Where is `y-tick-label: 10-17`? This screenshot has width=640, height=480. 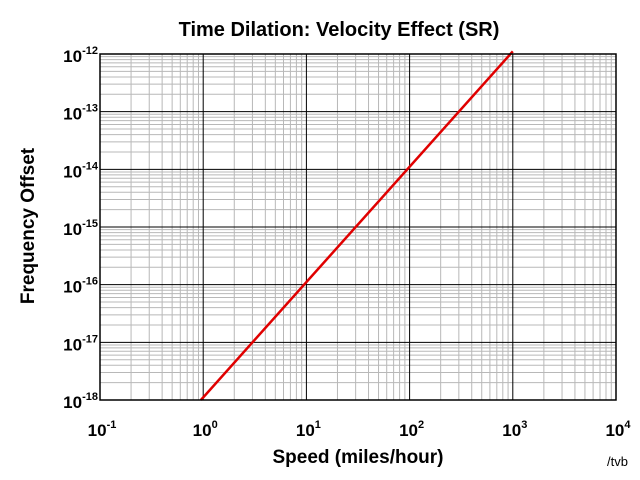 y-tick-label: 10-17 is located at coordinates (80, 343).